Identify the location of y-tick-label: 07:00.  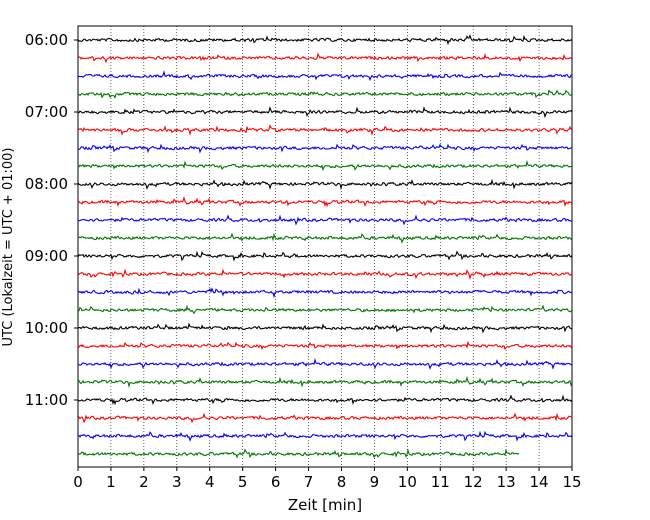
(46, 112).